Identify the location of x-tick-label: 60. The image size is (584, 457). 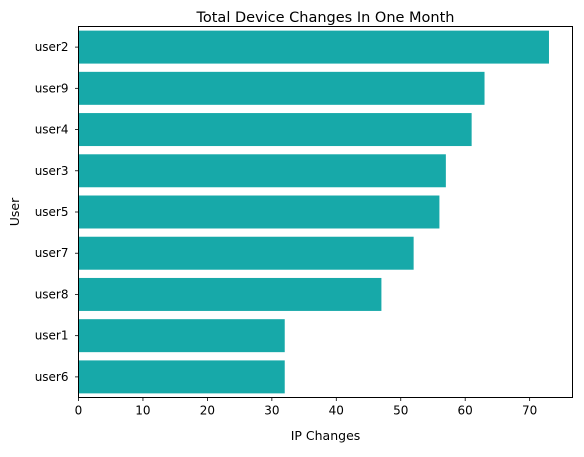
(465, 411).